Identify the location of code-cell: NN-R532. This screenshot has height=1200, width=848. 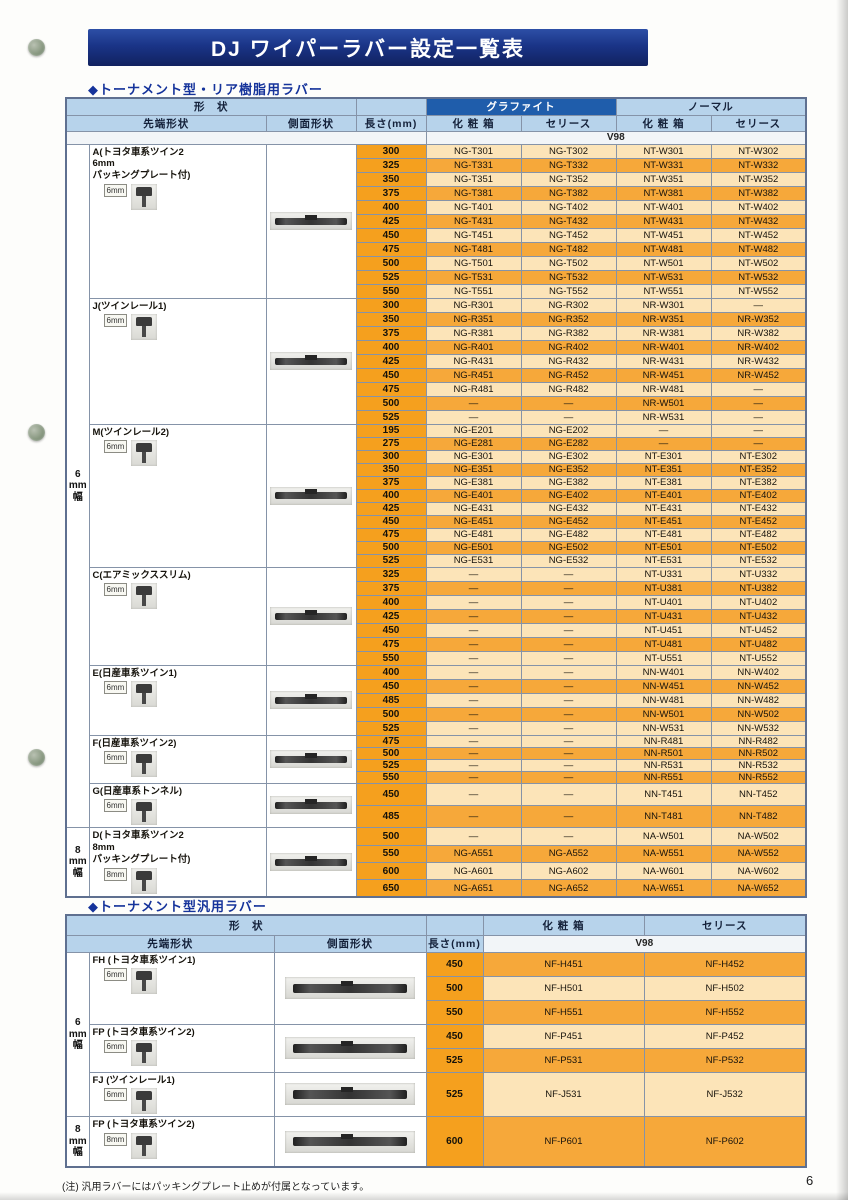
(758, 765).